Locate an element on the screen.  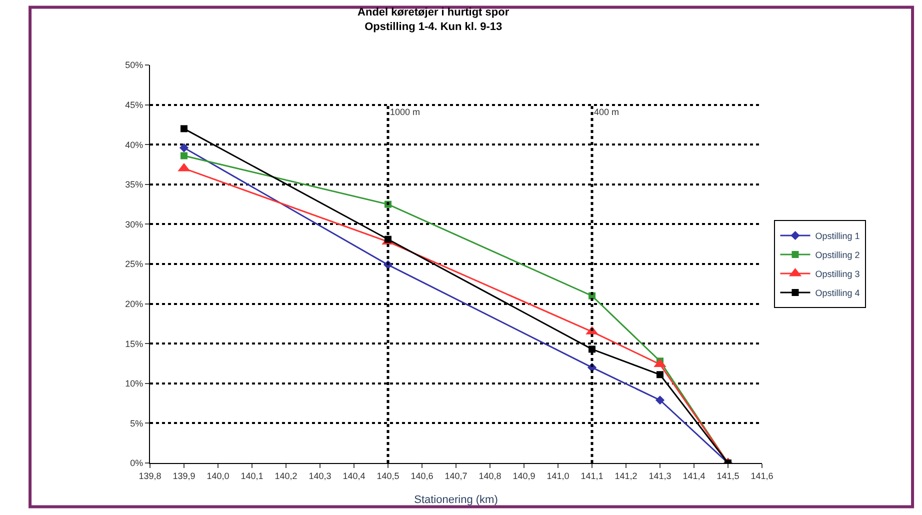
y-tick-label: 0% is located at coordinates (137, 463).